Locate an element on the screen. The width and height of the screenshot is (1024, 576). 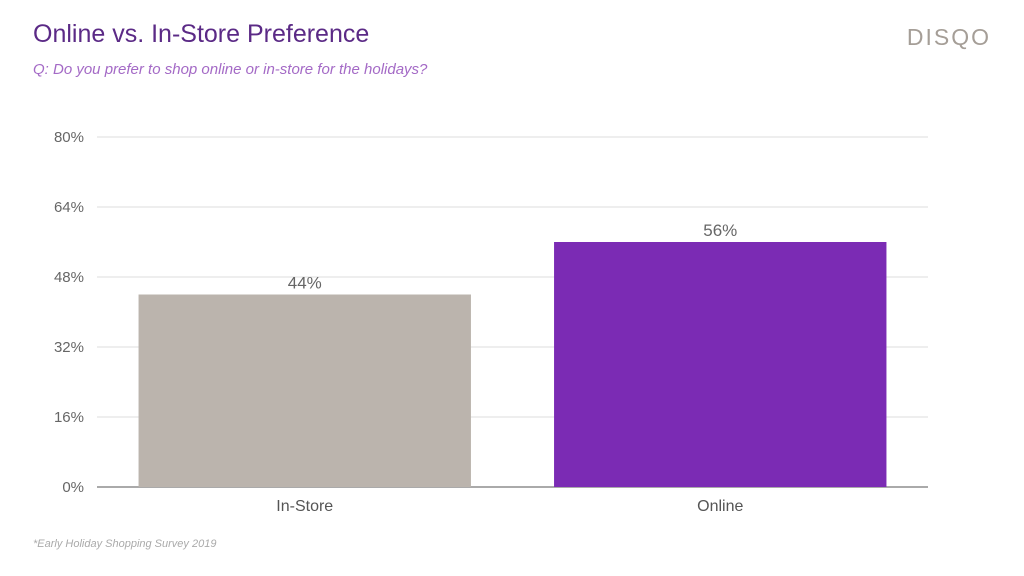
y-tick-label: 80% is located at coordinates (69, 137).